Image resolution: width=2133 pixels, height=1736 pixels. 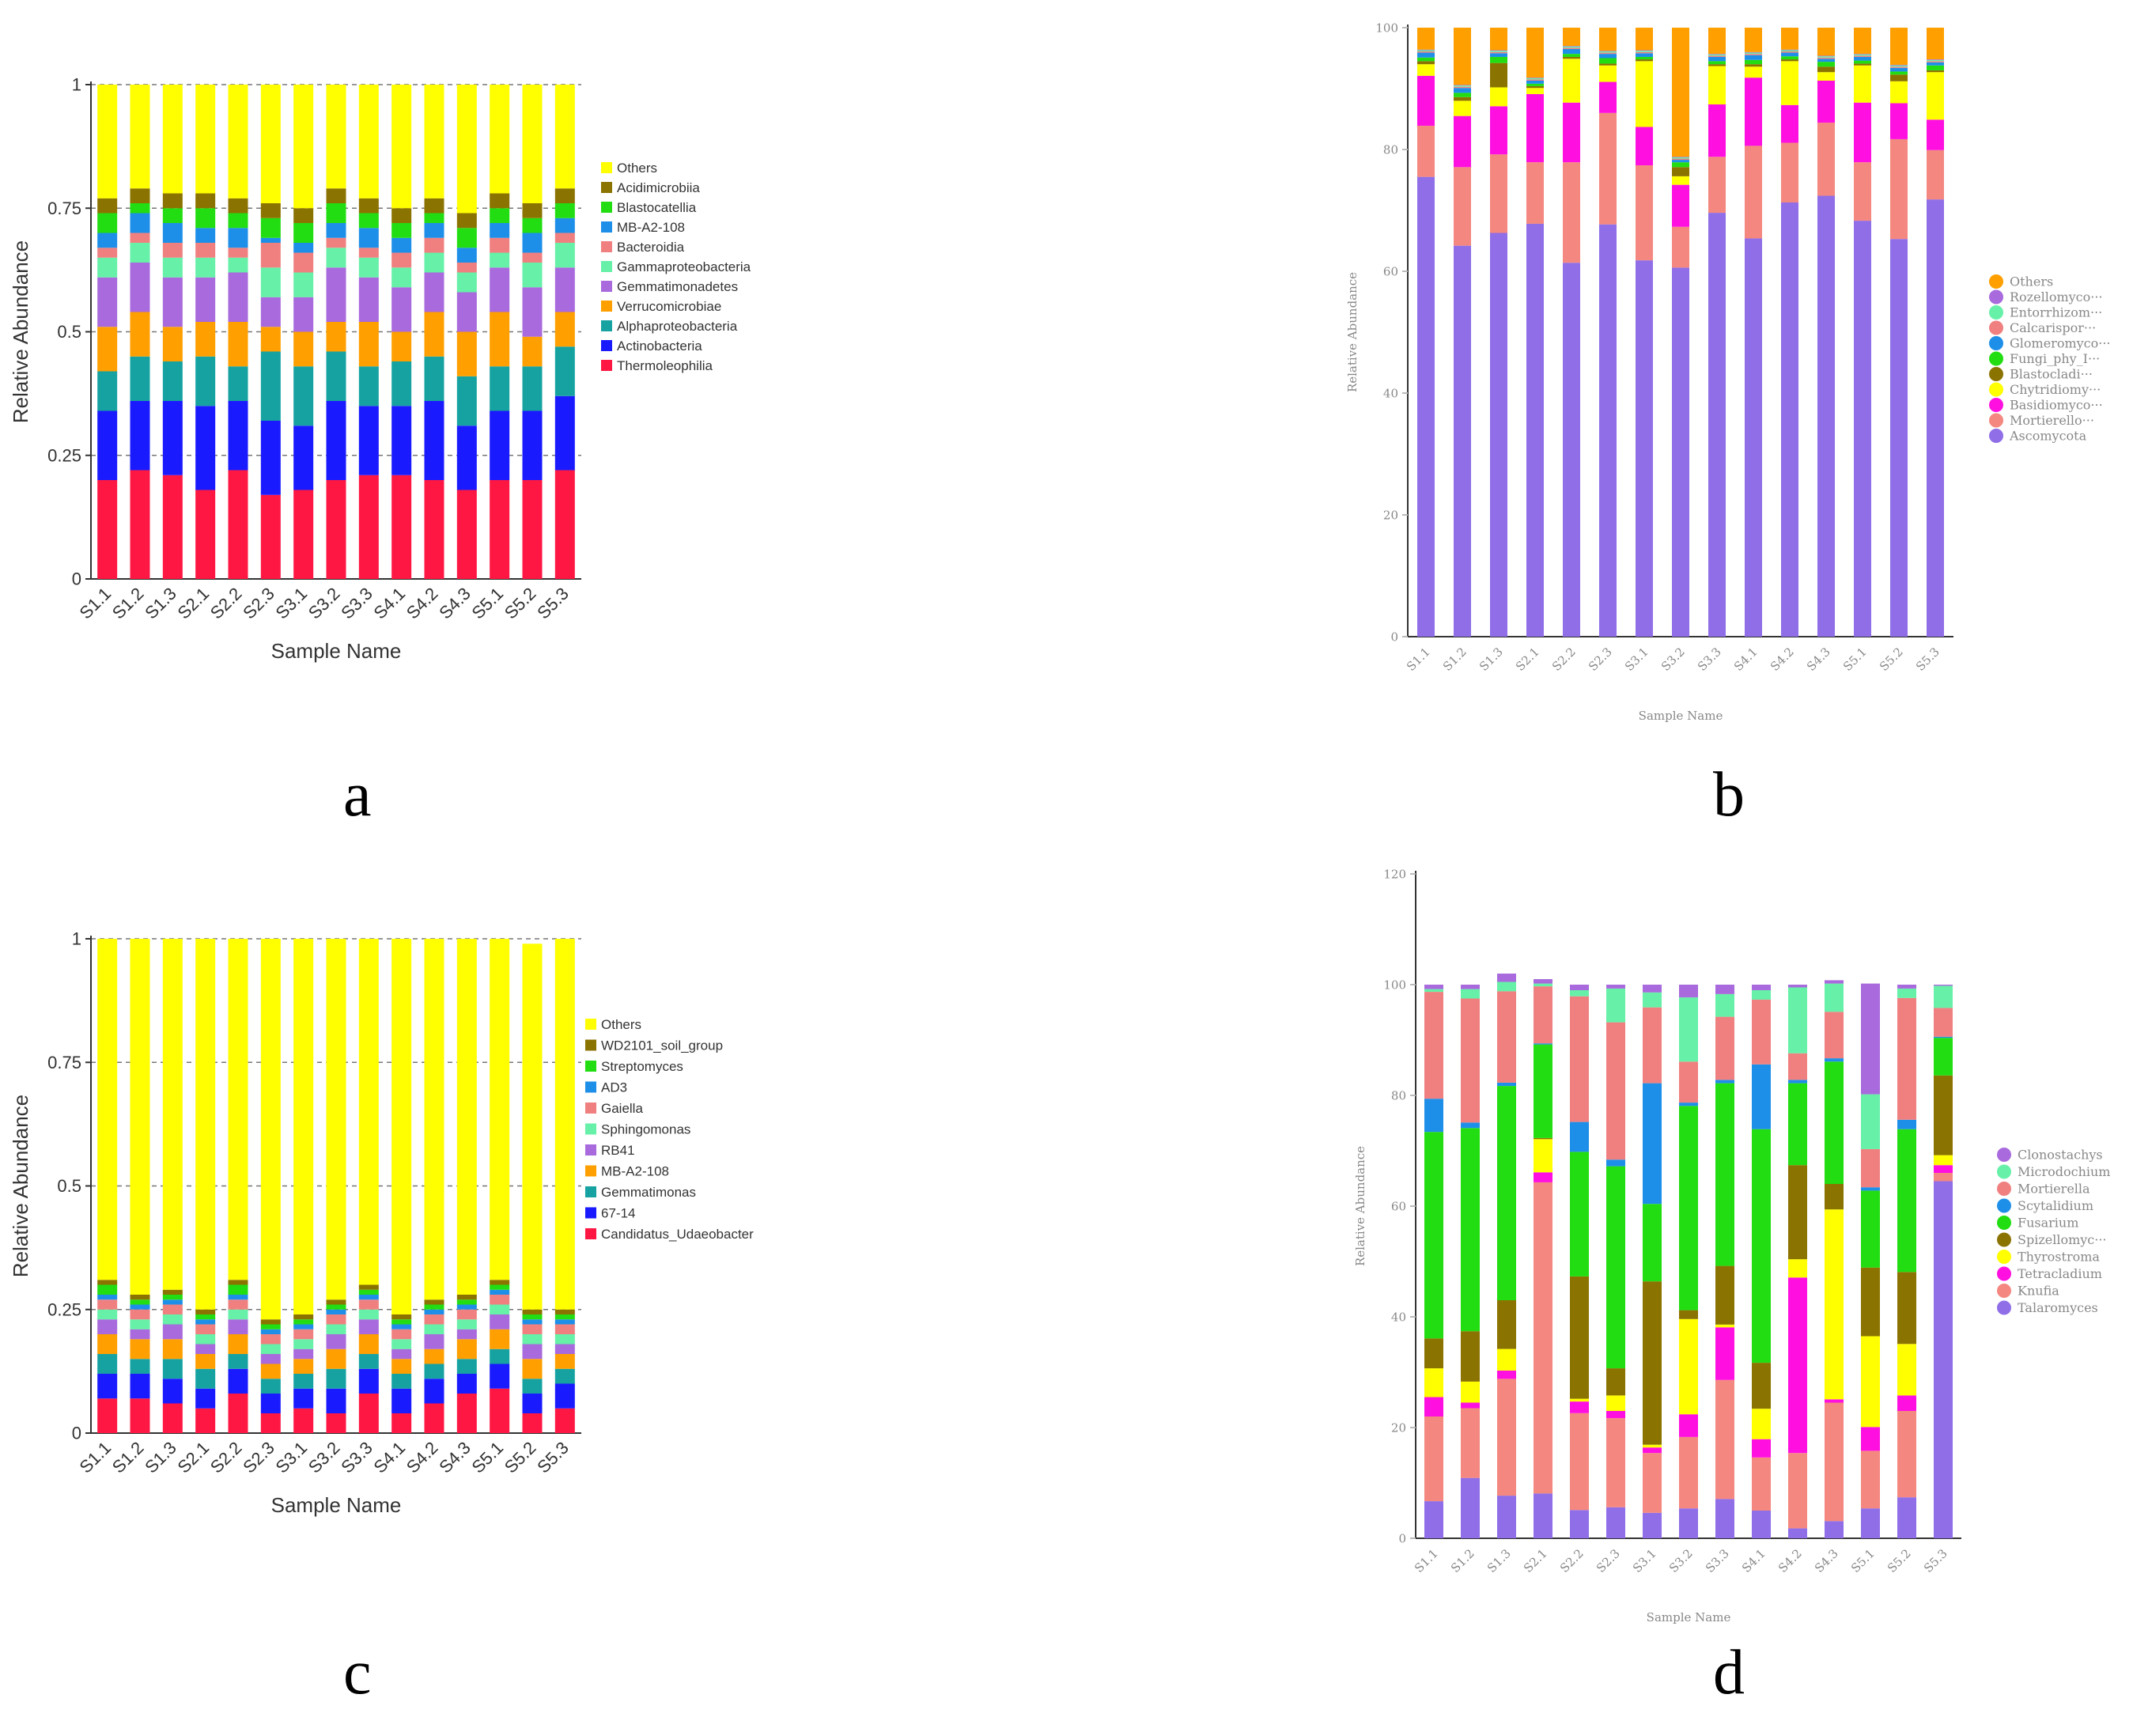 I want to click on y-axis-title: Relative Abundance, so click(x=1353, y=332).